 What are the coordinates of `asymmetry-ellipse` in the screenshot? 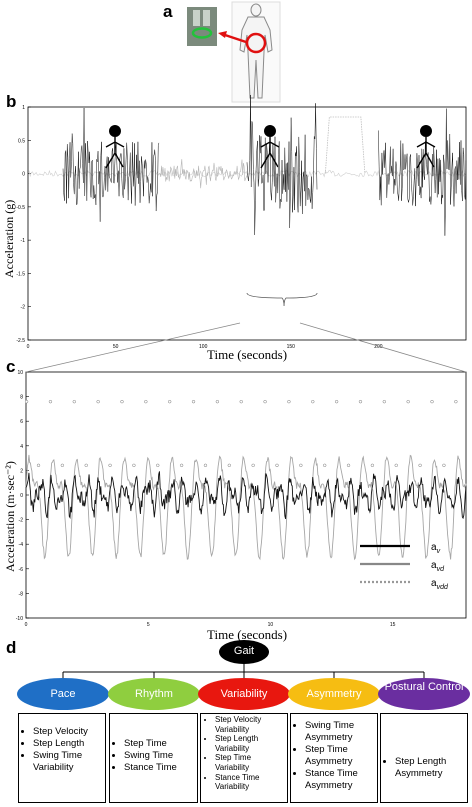 It's located at (334, 694).